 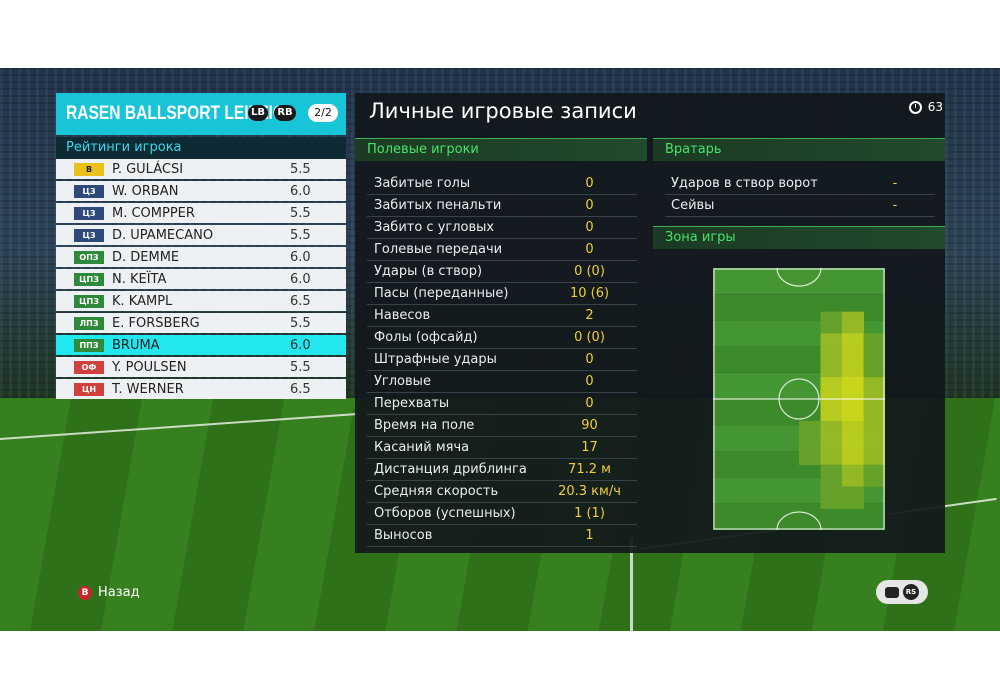 What do you see at coordinates (502, 404) in the screenshot?
I see `stat-row: Перехваты 0` at bounding box center [502, 404].